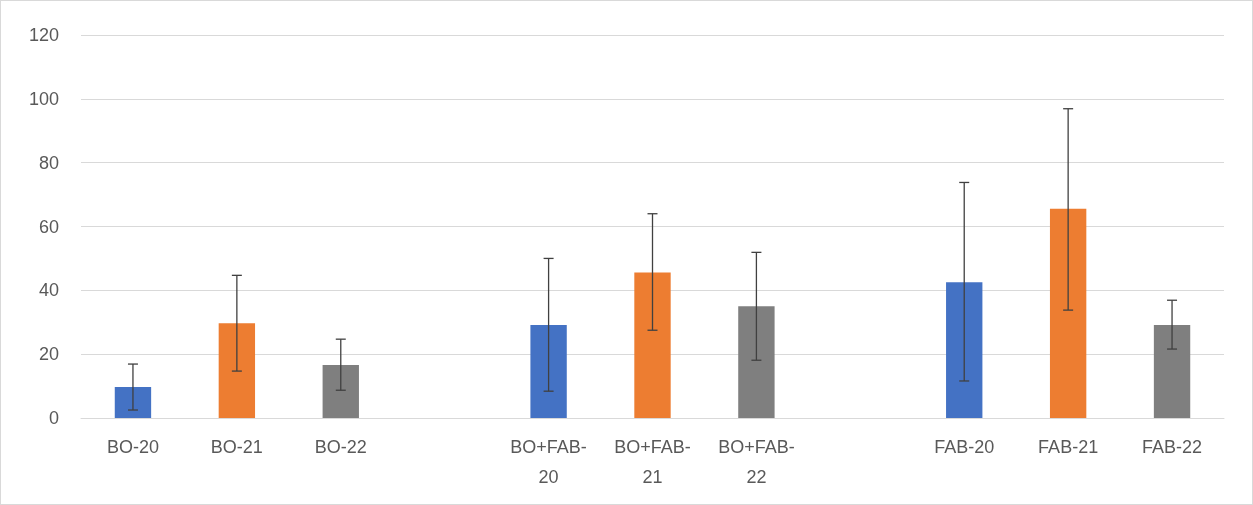 This screenshot has height=505, width=1253. I want to click on x-tick-label: BO-21, so click(236, 447).